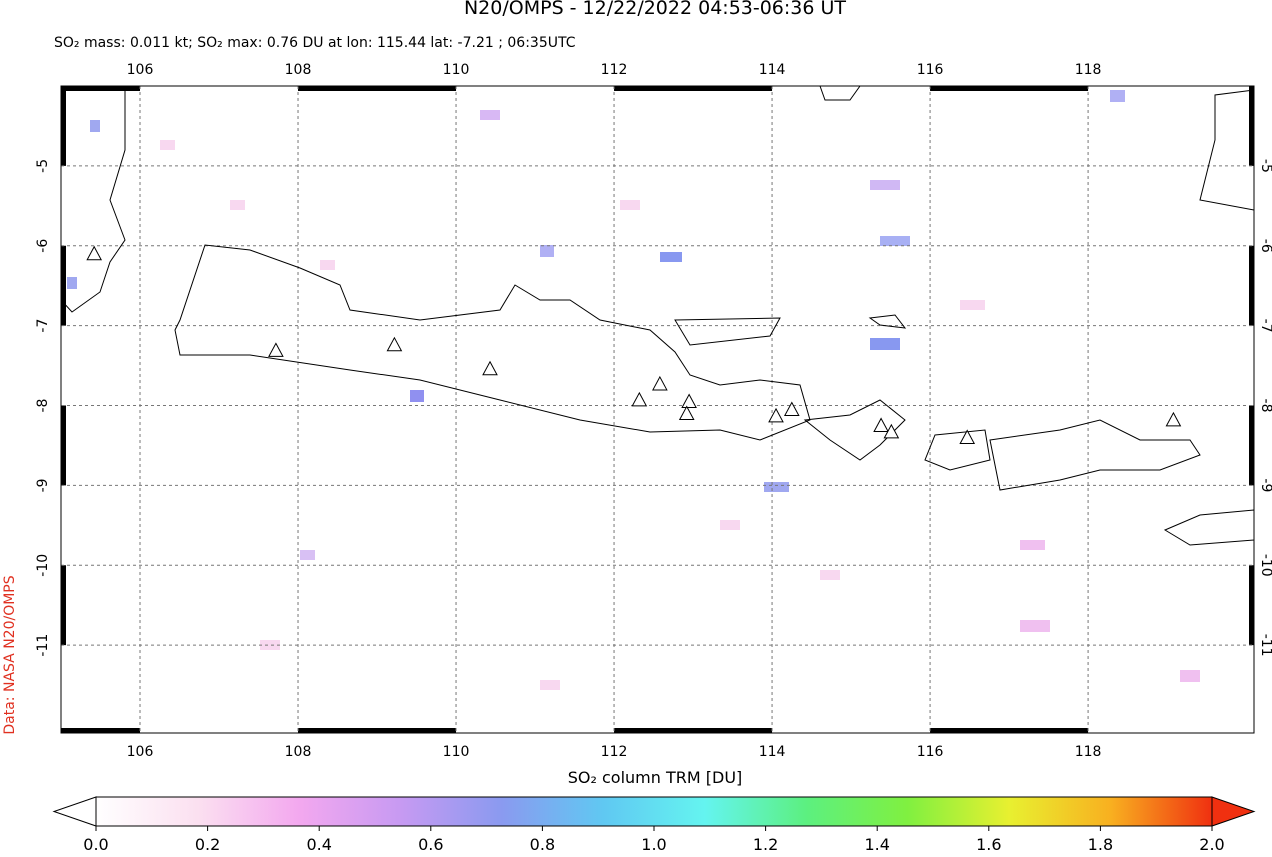  Describe the element at coordinates (655, 9) in the screenshot. I see `title: N20/OMPS - 12/22/2022 04:53-06:36 UT` at that location.